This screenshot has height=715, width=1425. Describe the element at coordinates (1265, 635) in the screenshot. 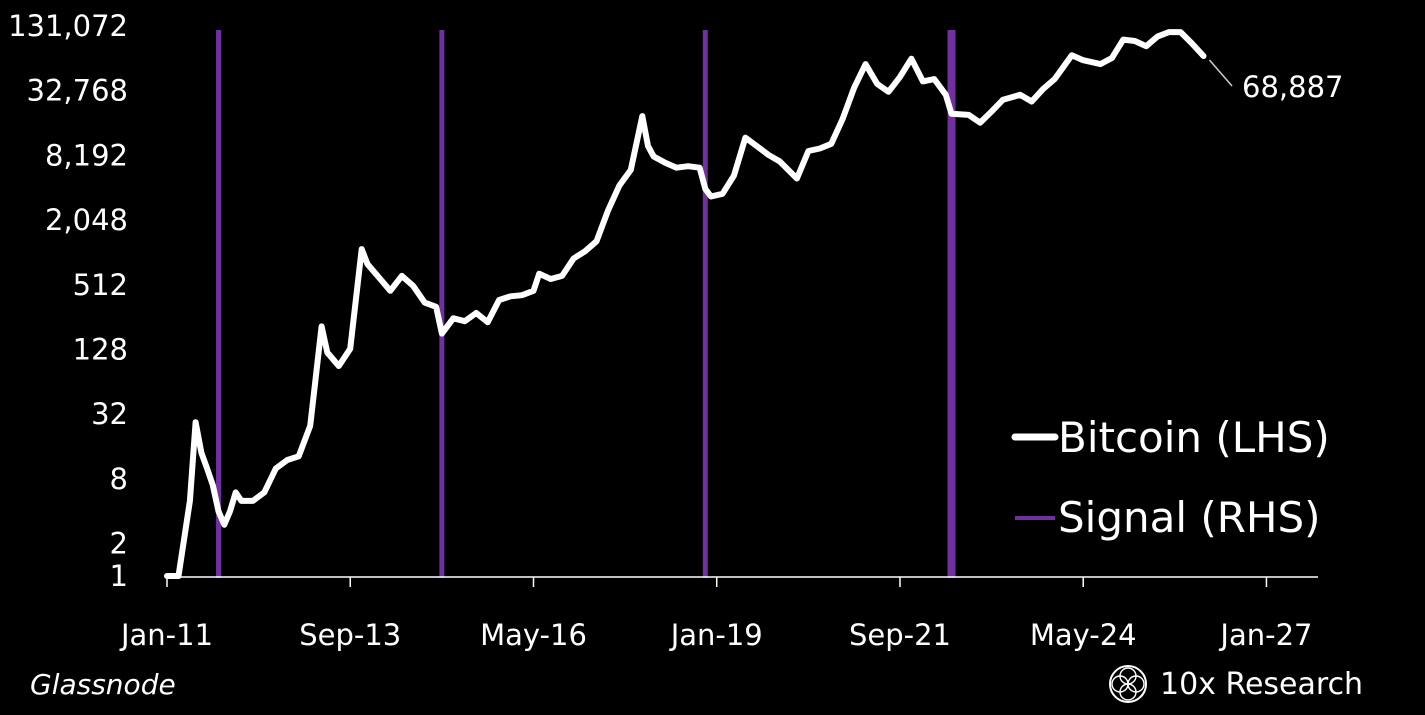

I see `x-tick-label: Jan-27` at that location.